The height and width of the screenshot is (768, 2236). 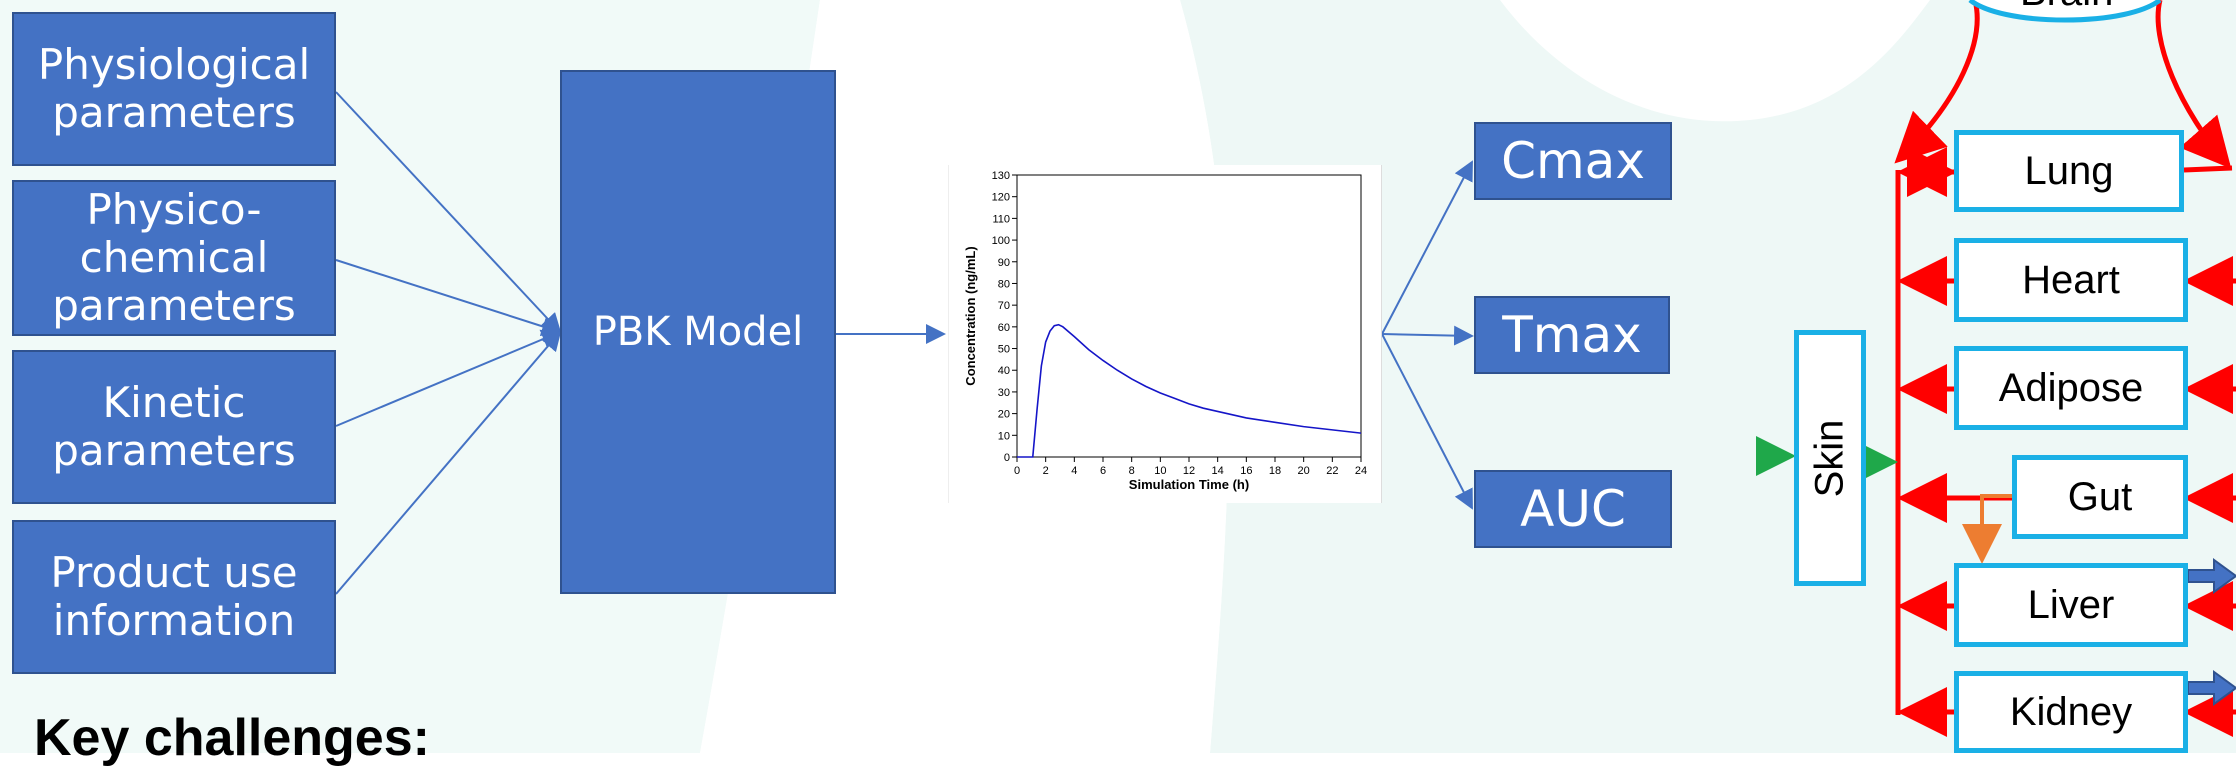 What do you see at coordinates (1004, 393) in the screenshot?
I see `y-tick-label: 30` at bounding box center [1004, 393].